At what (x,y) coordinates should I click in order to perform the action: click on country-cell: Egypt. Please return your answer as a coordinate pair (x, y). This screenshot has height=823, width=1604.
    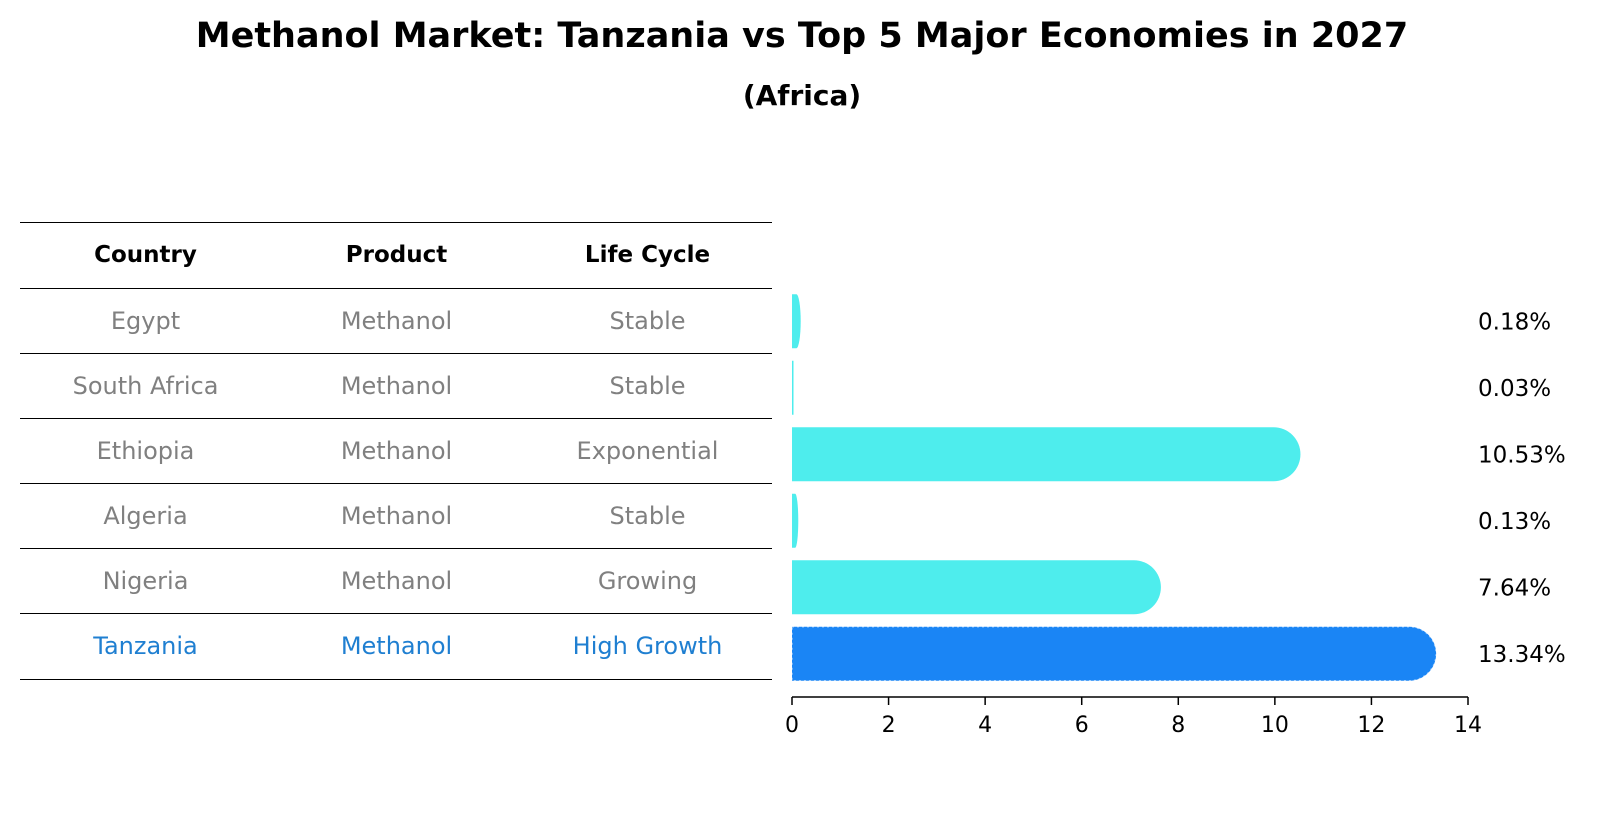
    Looking at the image, I should click on (145, 321).